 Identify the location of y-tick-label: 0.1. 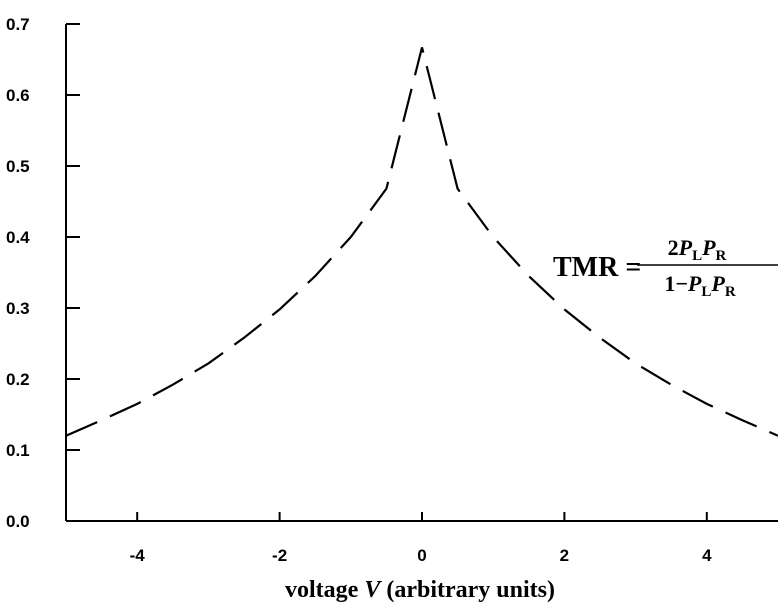
(18, 450).